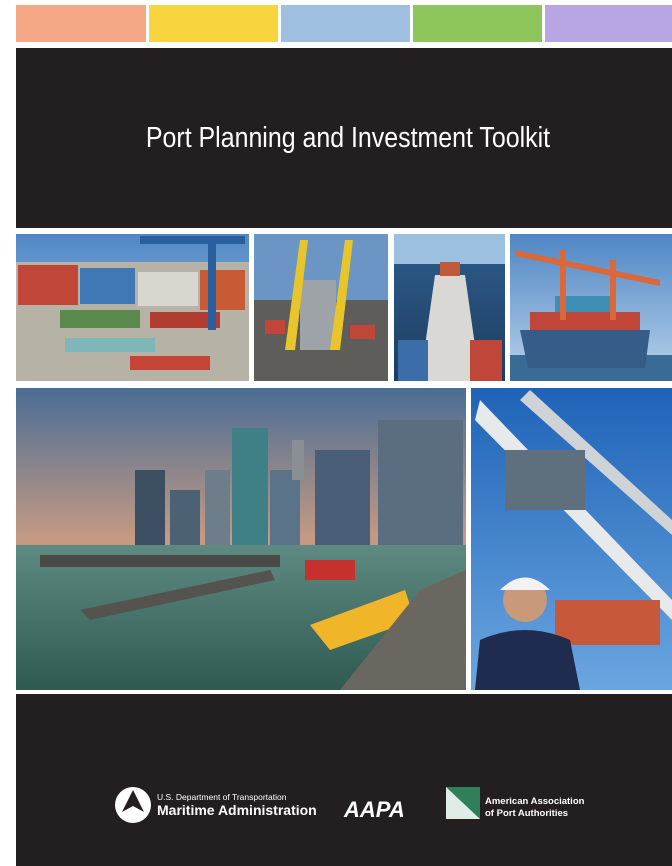 The image size is (672, 866). What do you see at coordinates (535, 801) in the screenshot?
I see `aapa-name-line1: American Association` at bounding box center [535, 801].